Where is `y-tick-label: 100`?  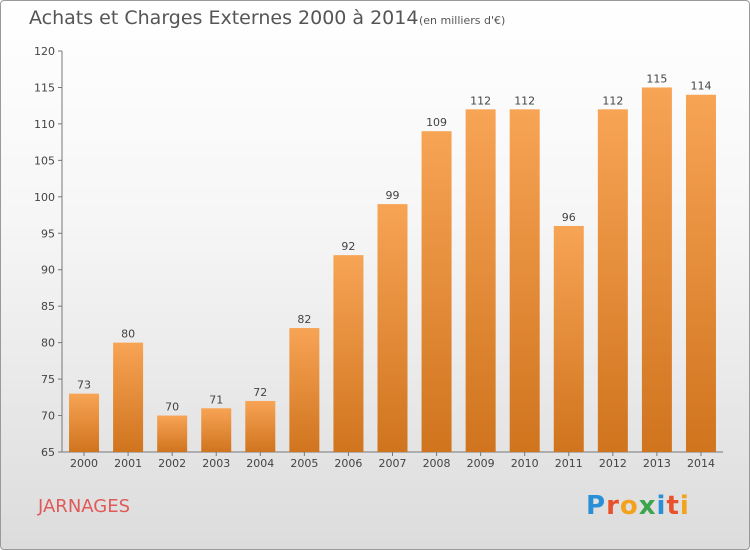
y-tick-label: 100 is located at coordinates (44, 197).